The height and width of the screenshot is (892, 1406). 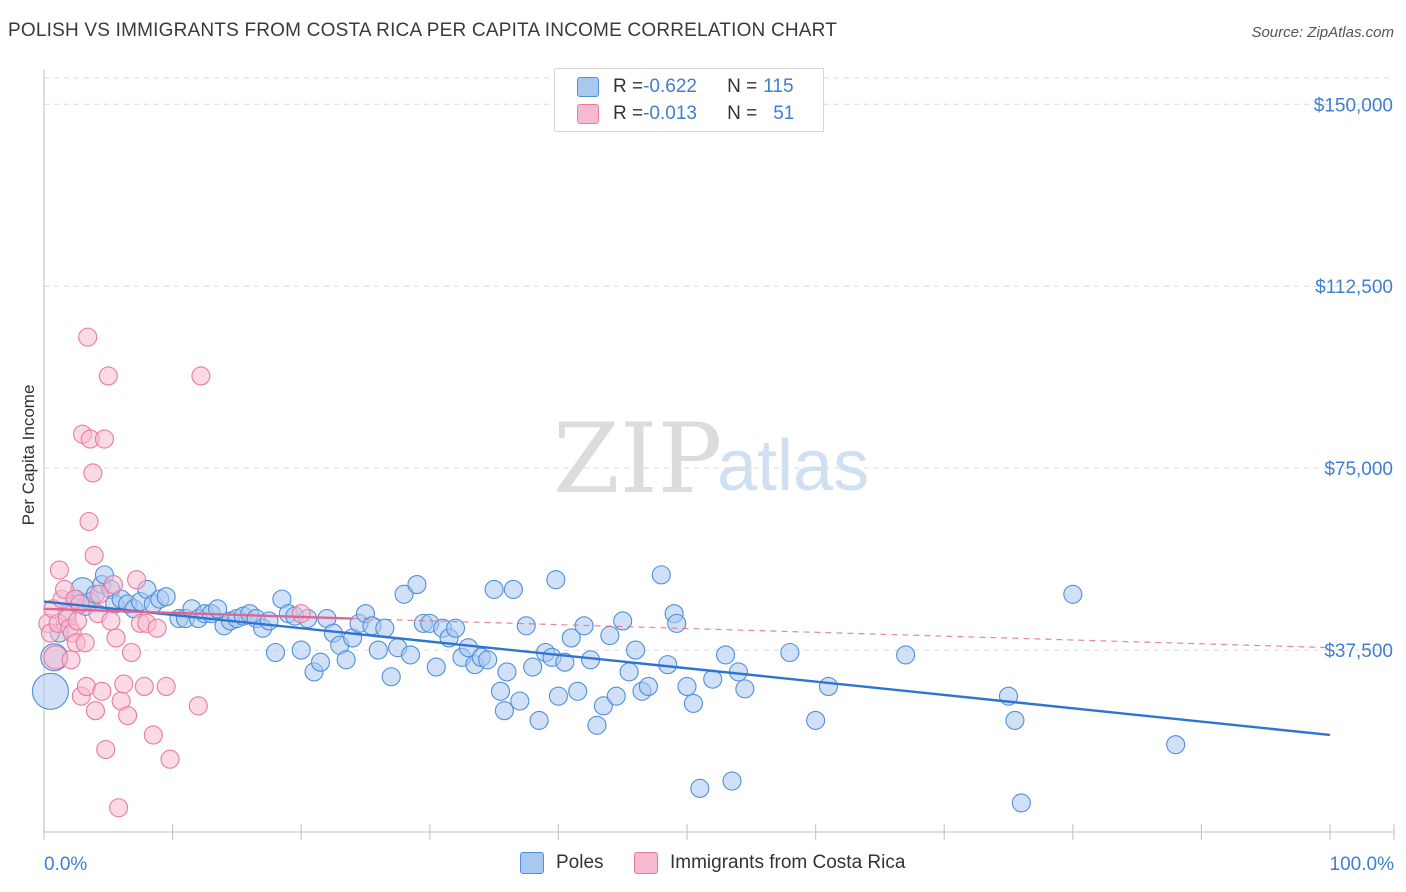 I want to click on correlation-legend: R = -0.622 N = 115 R = -0.013 N = 51, so click(x=689, y=100).